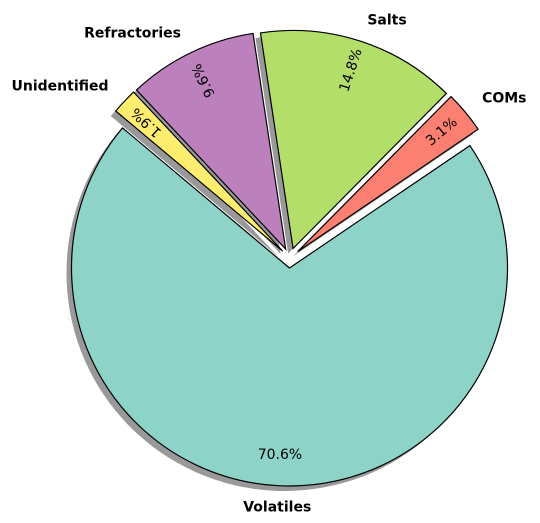  I want to click on category-label: COMs, so click(504, 98).